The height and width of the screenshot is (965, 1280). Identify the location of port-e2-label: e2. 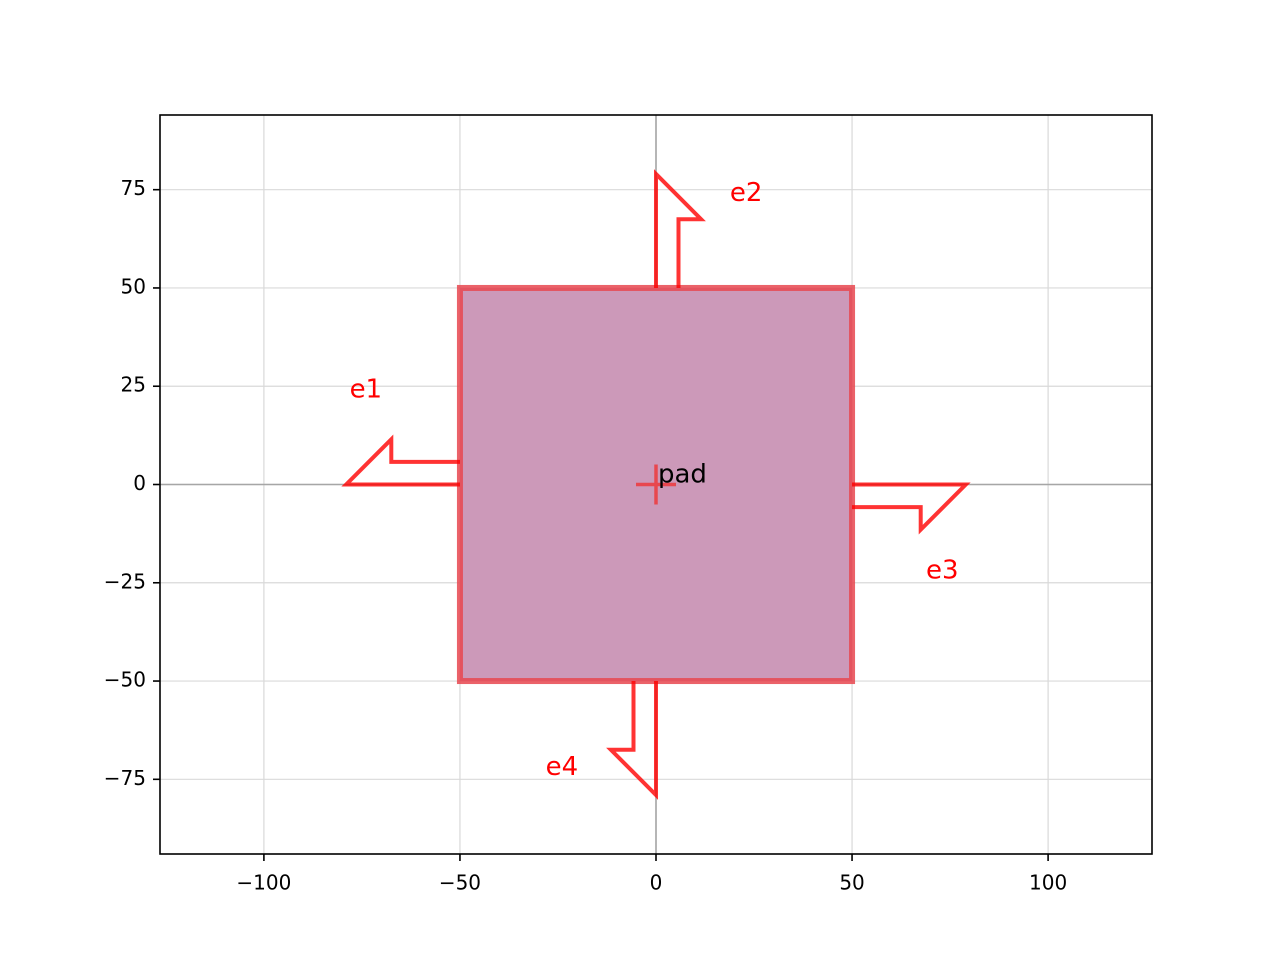
(746, 193).